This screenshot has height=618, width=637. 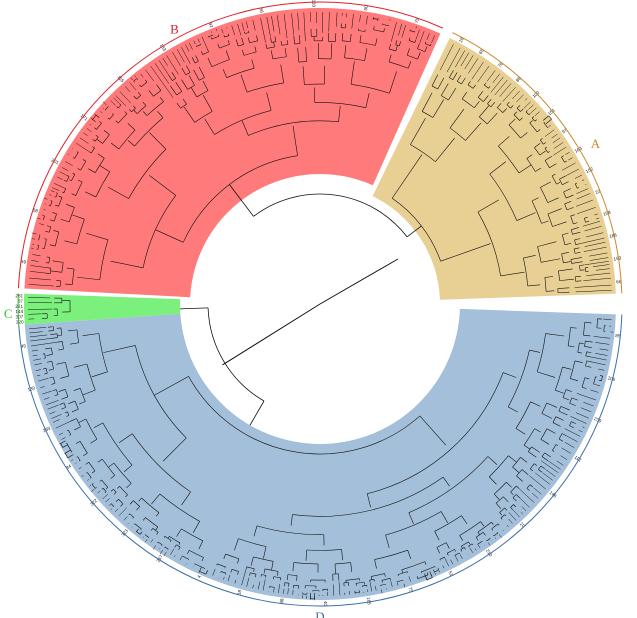 What do you see at coordinates (319, 613) in the screenshot?
I see `clade-label-D: D` at bounding box center [319, 613].